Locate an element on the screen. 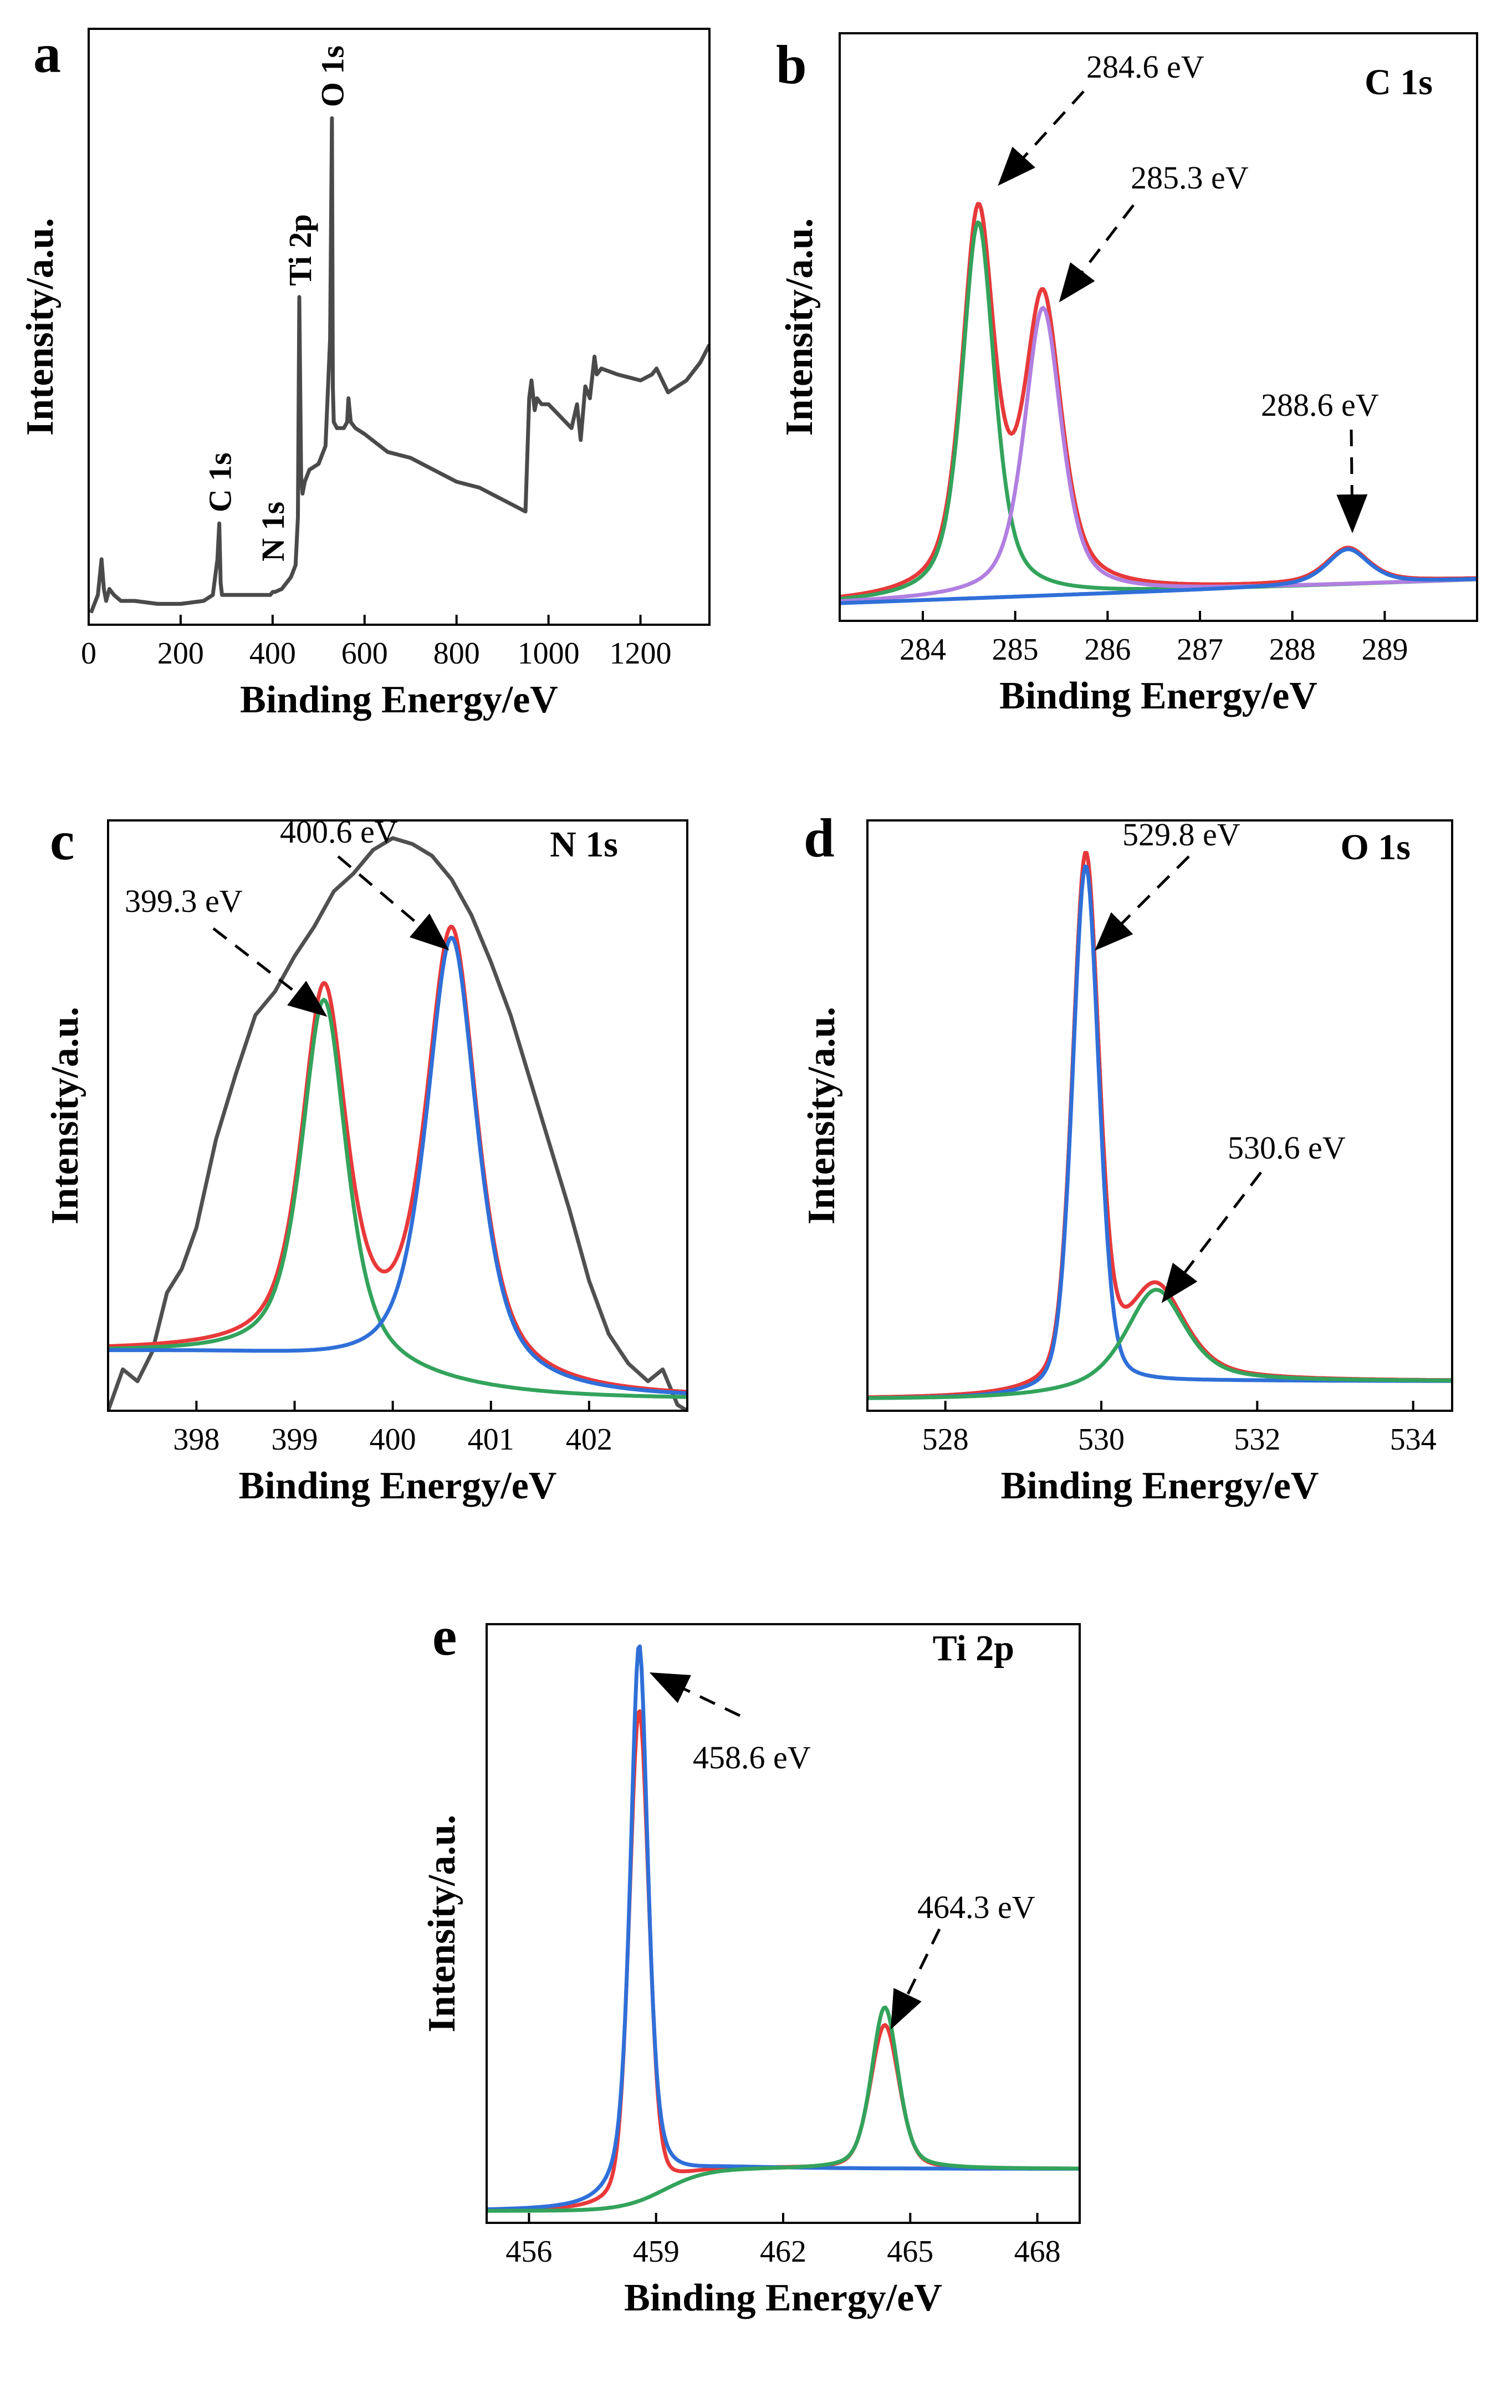 Image resolution: width=1512 pixels, height=2408 pixels. annotation-e-0: 458.6 eV is located at coordinates (752, 1757).